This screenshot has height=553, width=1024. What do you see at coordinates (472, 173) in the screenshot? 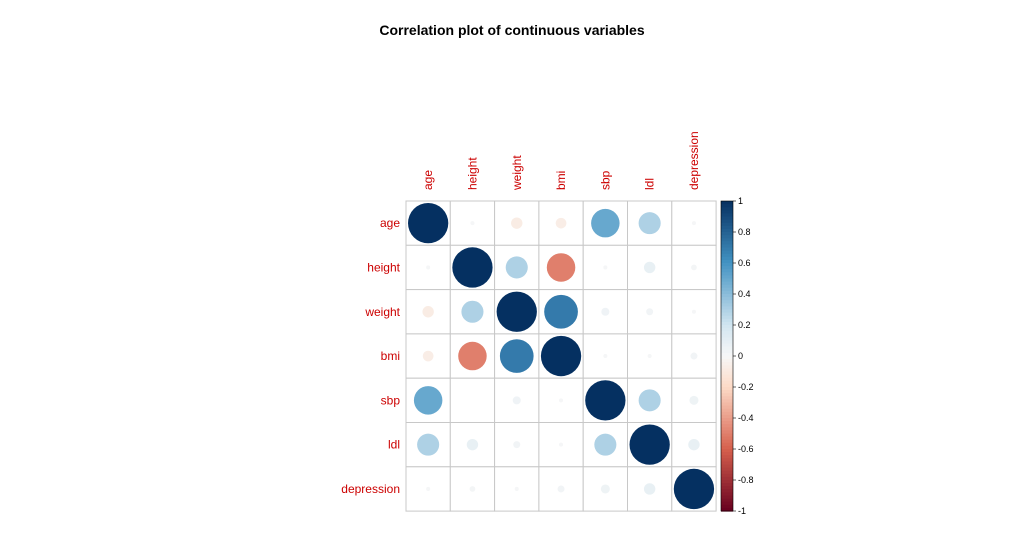
I see `column-label-height: height` at bounding box center [472, 173].